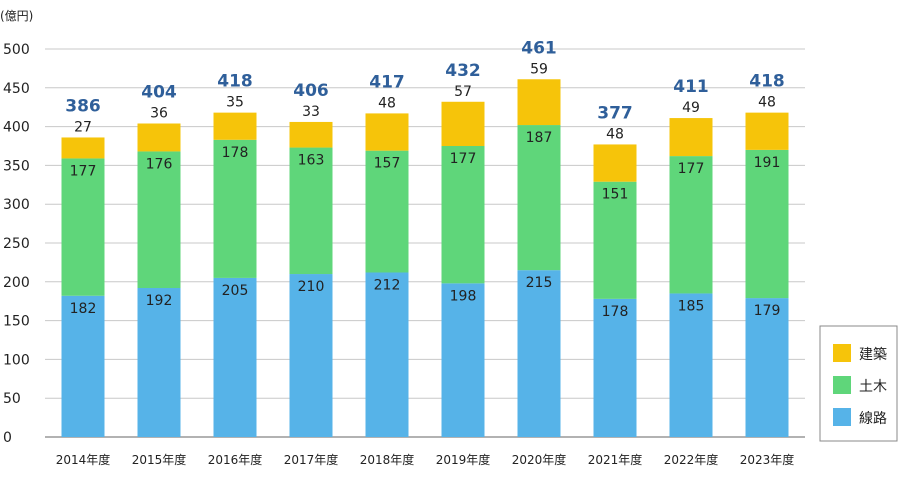  I want to click on x-tick-label: 2019年度, so click(463, 459).